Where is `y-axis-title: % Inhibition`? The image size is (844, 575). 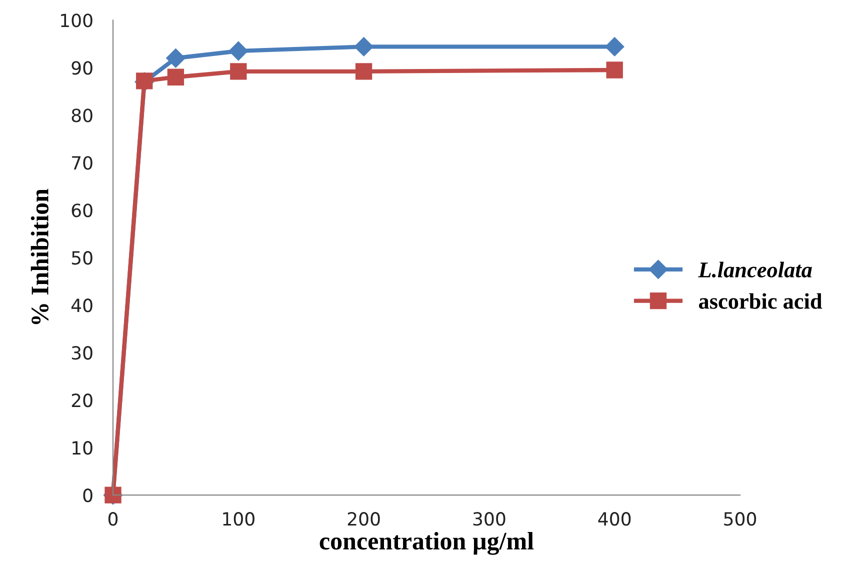 y-axis-title: % Inhibition is located at coordinates (39, 256).